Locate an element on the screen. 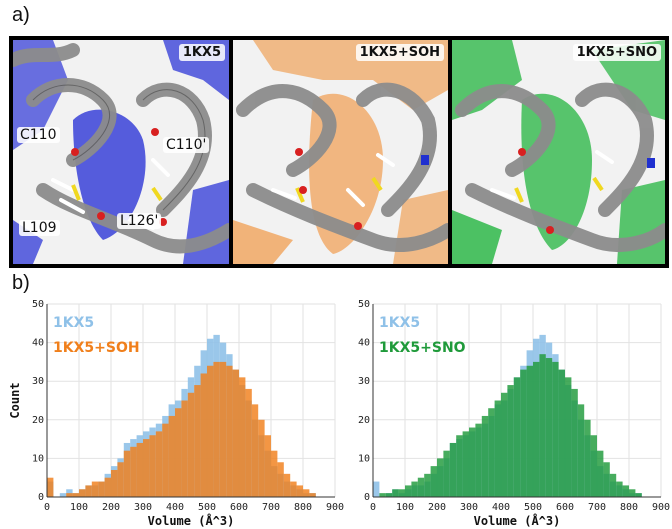  legend-entry: 1KX5+SNO is located at coordinates (422, 348).